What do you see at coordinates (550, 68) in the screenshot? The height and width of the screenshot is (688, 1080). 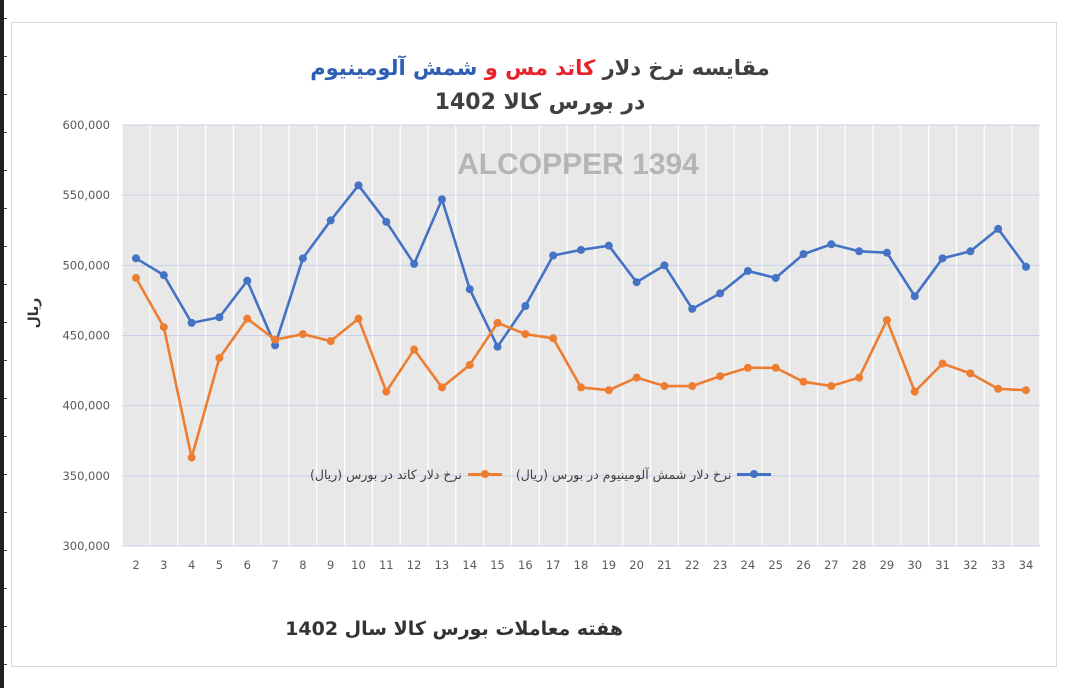 I see `title-copper: کاتد مس` at bounding box center [550, 68].